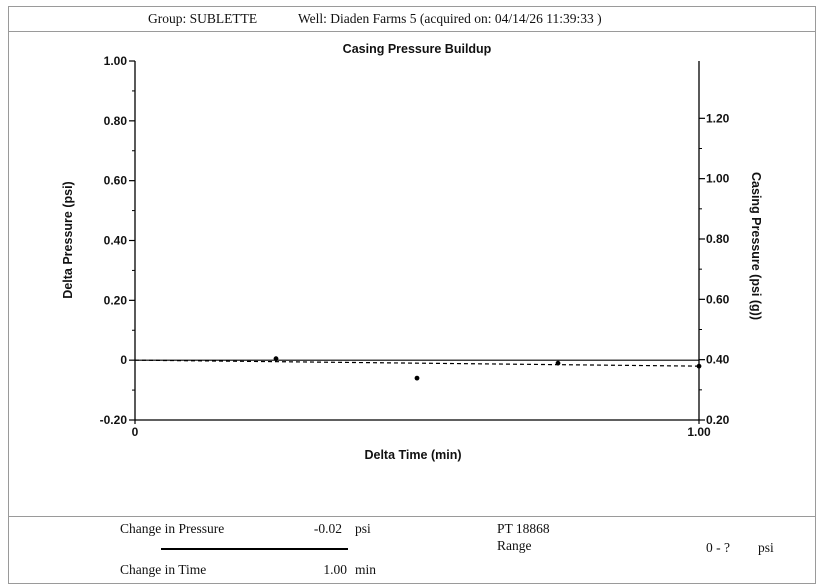 Image resolution: width=821 pixels, height=588 pixels. Describe the element at coordinates (718, 420) in the screenshot. I see `y2-tick-label: 0.20` at that location.